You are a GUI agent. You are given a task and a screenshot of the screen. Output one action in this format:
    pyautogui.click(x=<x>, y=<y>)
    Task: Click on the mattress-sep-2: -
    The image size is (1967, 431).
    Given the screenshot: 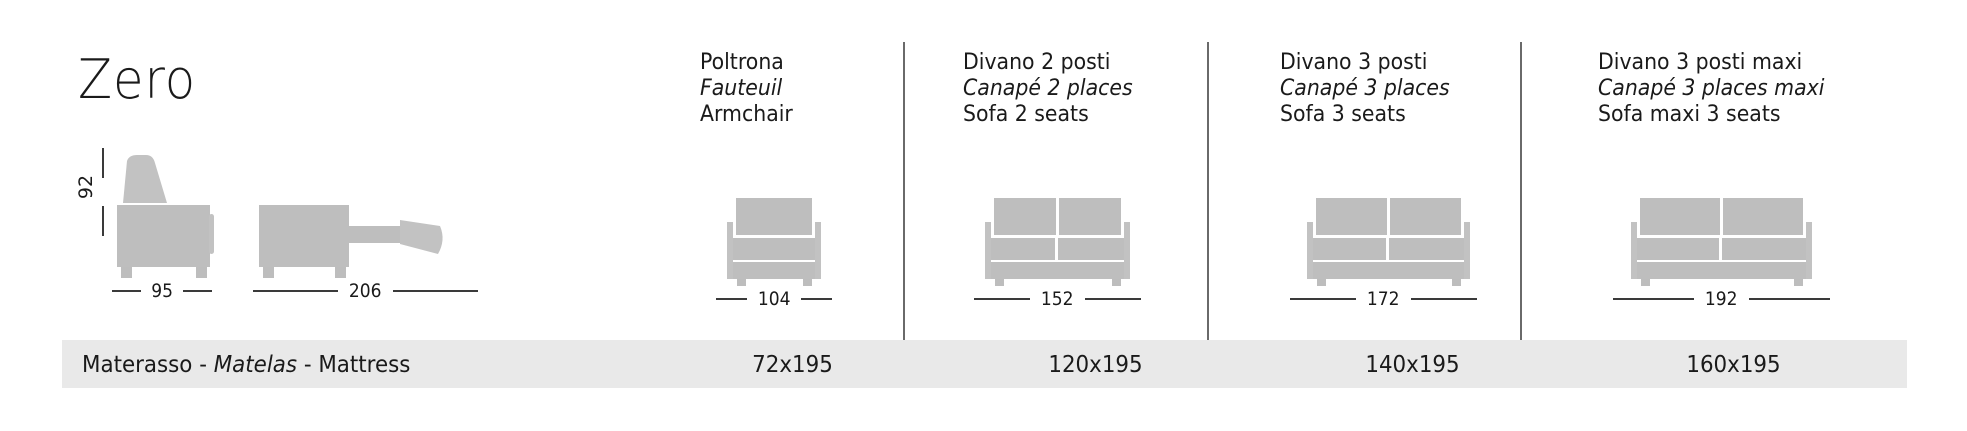 What is the action you would take?
    pyautogui.click(x=308, y=365)
    